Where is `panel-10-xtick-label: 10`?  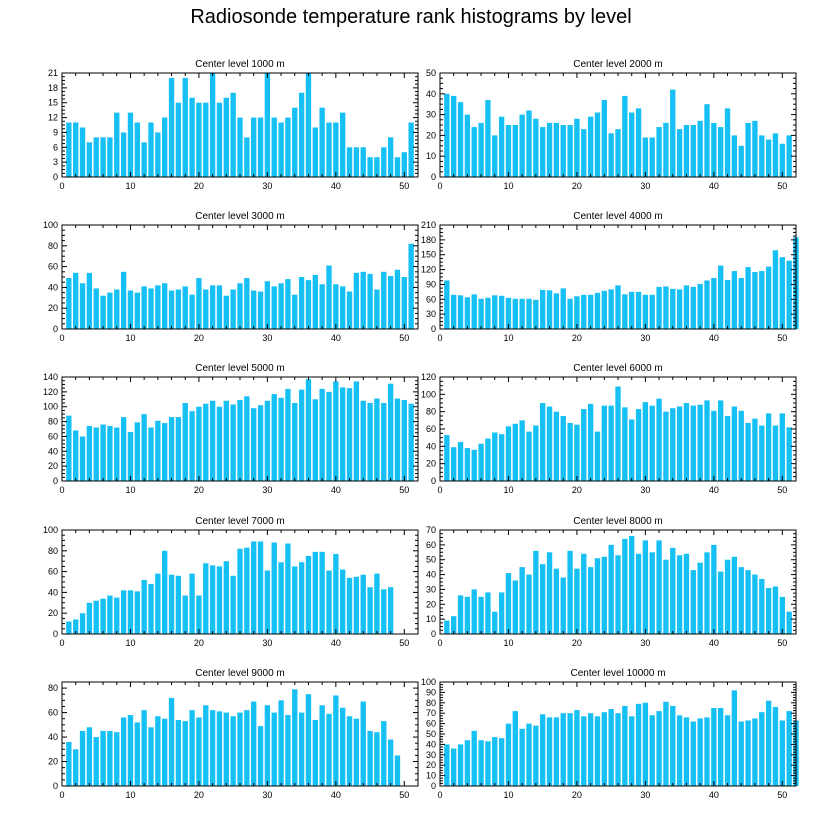 panel-10-xtick-label: 10 is located at coordinates (508, 795).